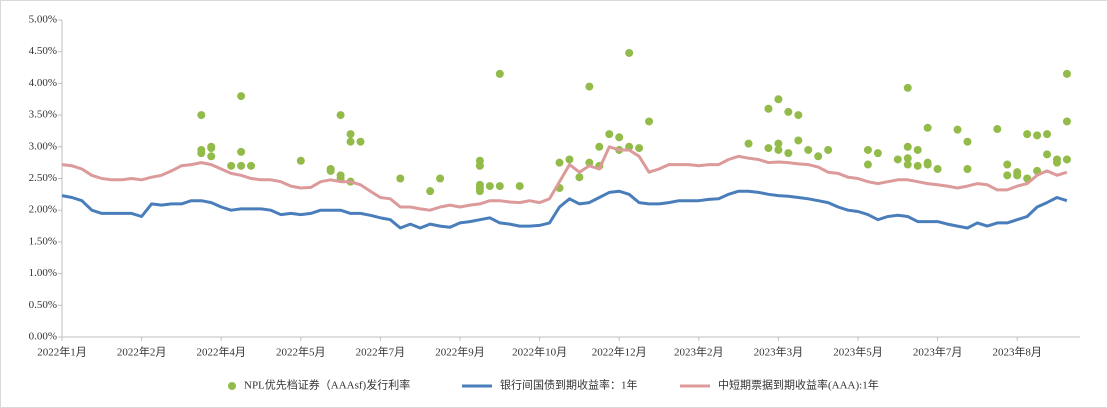  What do you see at coordinates (43, 241) in the screenshot?
I see `y-tick-label: 1.50%` at bounding box center [43, 241].